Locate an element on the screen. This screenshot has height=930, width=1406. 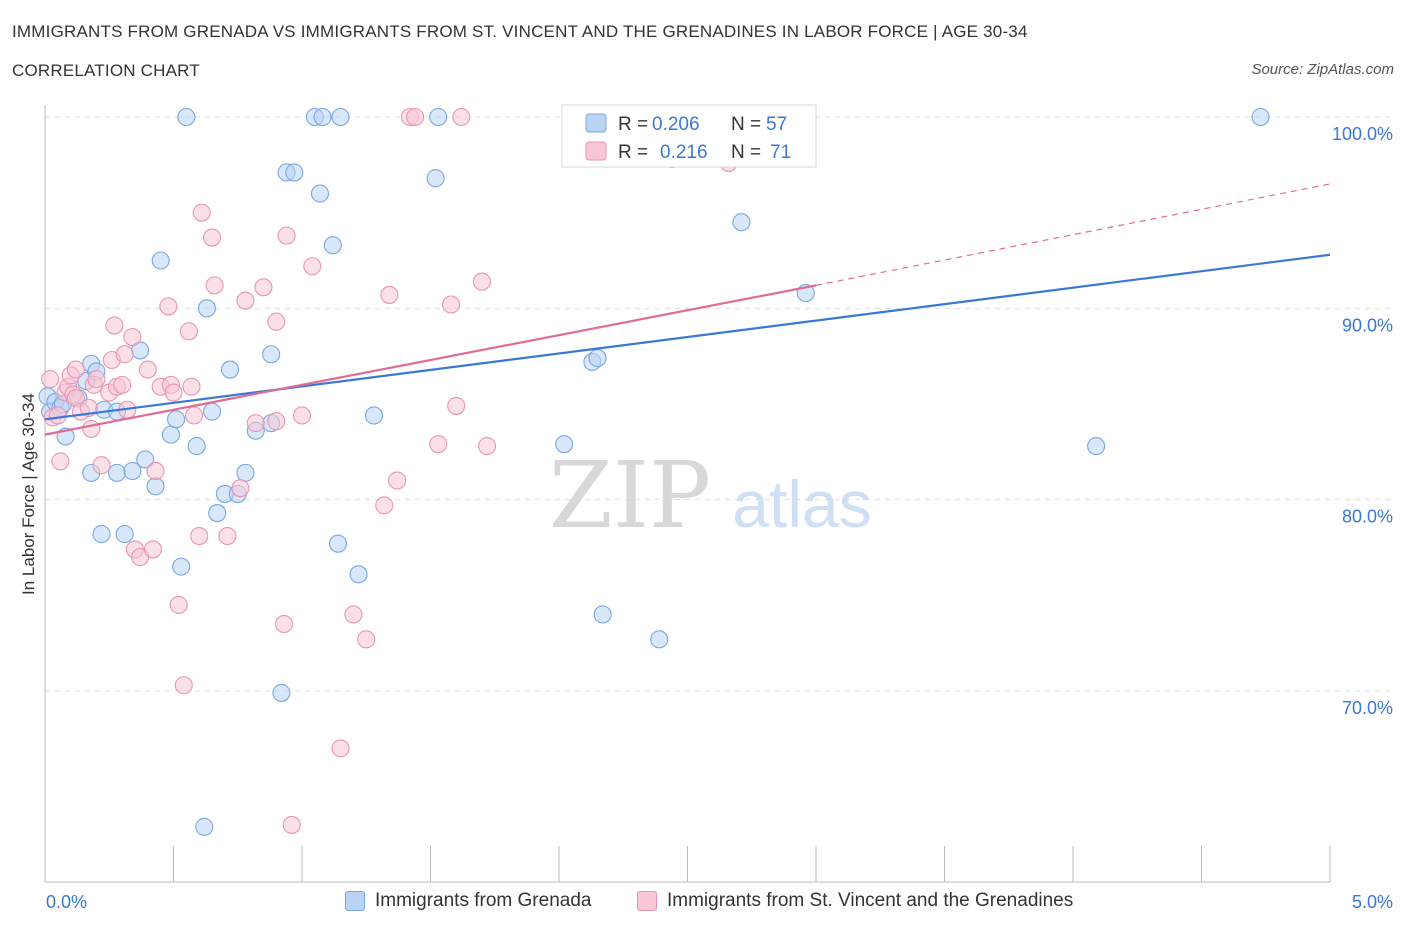
x-tick-label-min: 0.0% is located at coordinates (66, 902).